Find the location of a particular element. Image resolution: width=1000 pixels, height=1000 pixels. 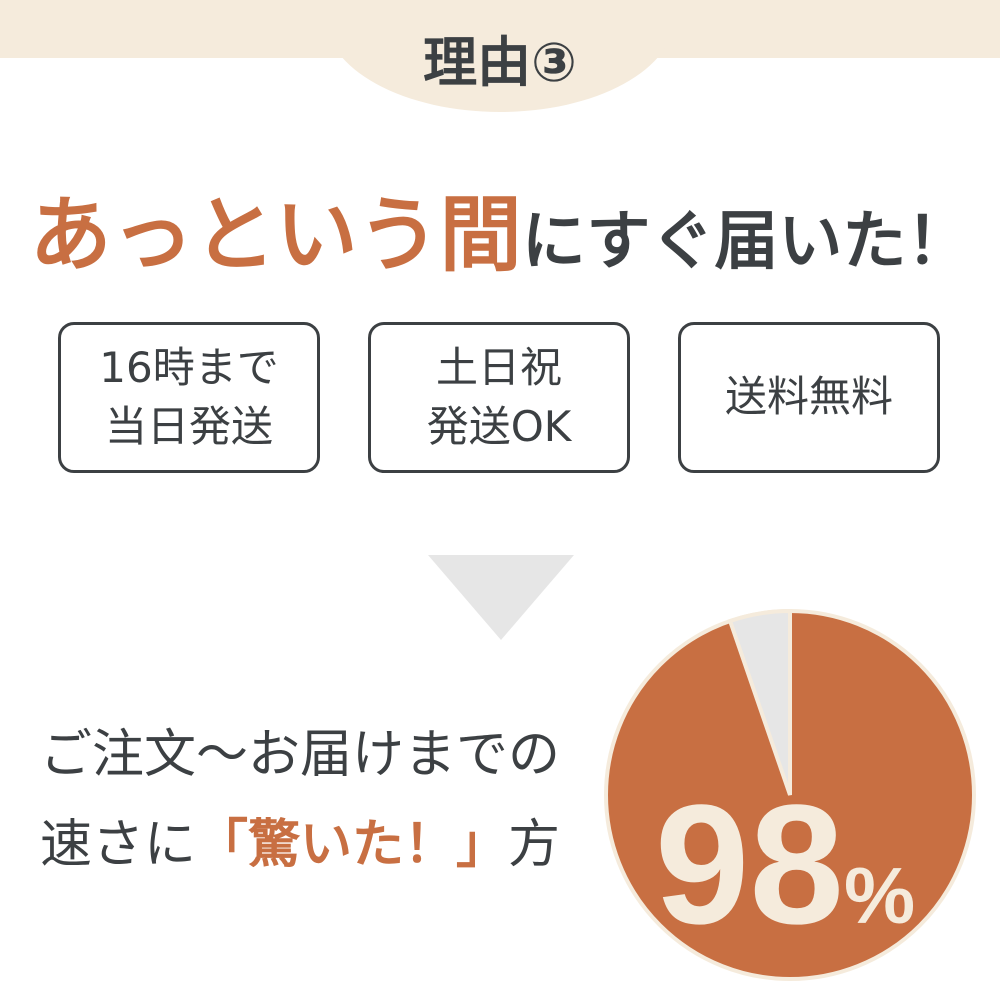

statement-suffix: 方 is located at coordinates (534, 845).